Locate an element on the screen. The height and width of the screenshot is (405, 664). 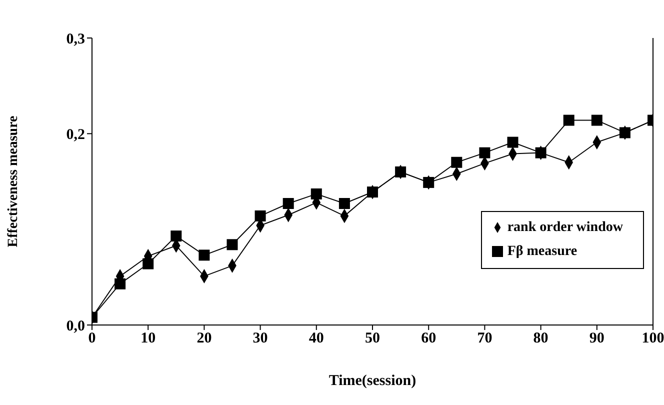
x-tick-label: 20 is located at coordinates (204, 338).